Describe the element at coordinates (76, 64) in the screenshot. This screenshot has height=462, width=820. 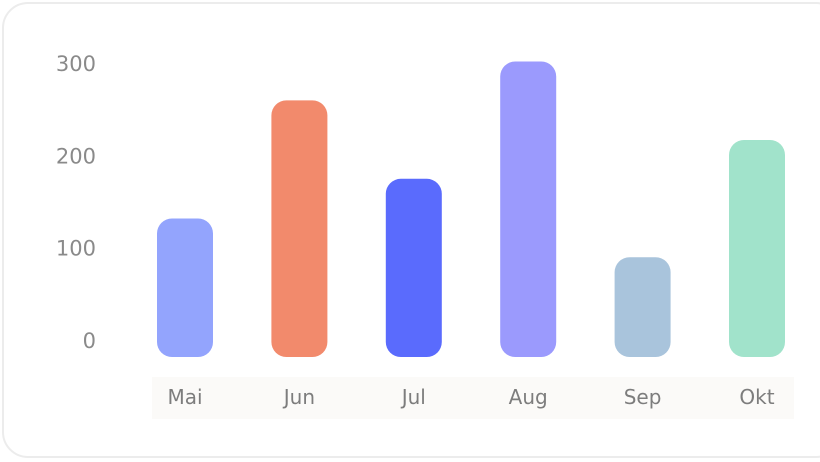
I see `y-tick-label: 300` at that location.